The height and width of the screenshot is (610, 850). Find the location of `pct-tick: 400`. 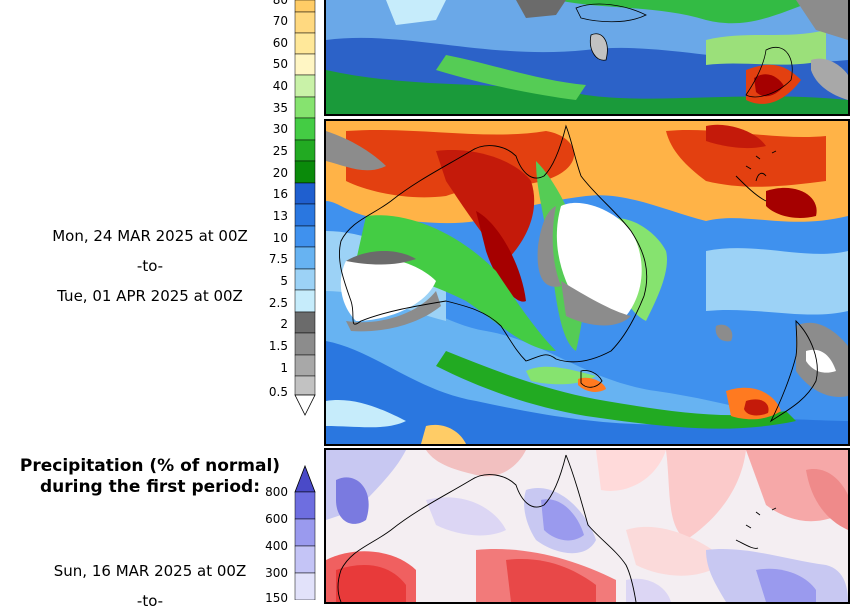

pct-tick: 400 is located at coordinates (276, 546).